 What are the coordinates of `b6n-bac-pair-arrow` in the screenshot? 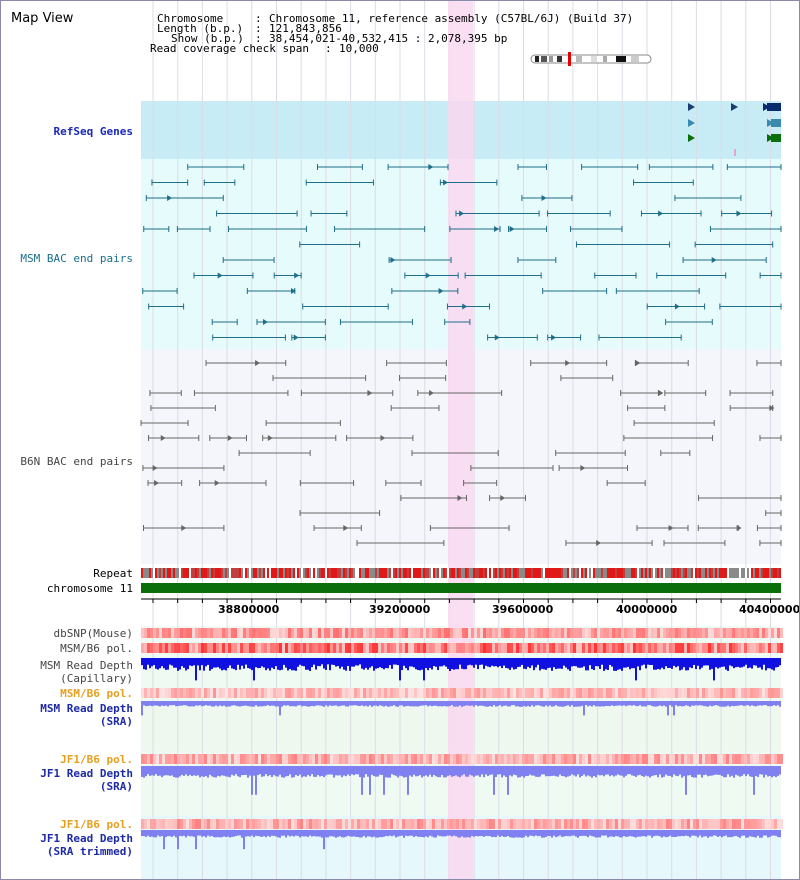 It's located at (568, 363).